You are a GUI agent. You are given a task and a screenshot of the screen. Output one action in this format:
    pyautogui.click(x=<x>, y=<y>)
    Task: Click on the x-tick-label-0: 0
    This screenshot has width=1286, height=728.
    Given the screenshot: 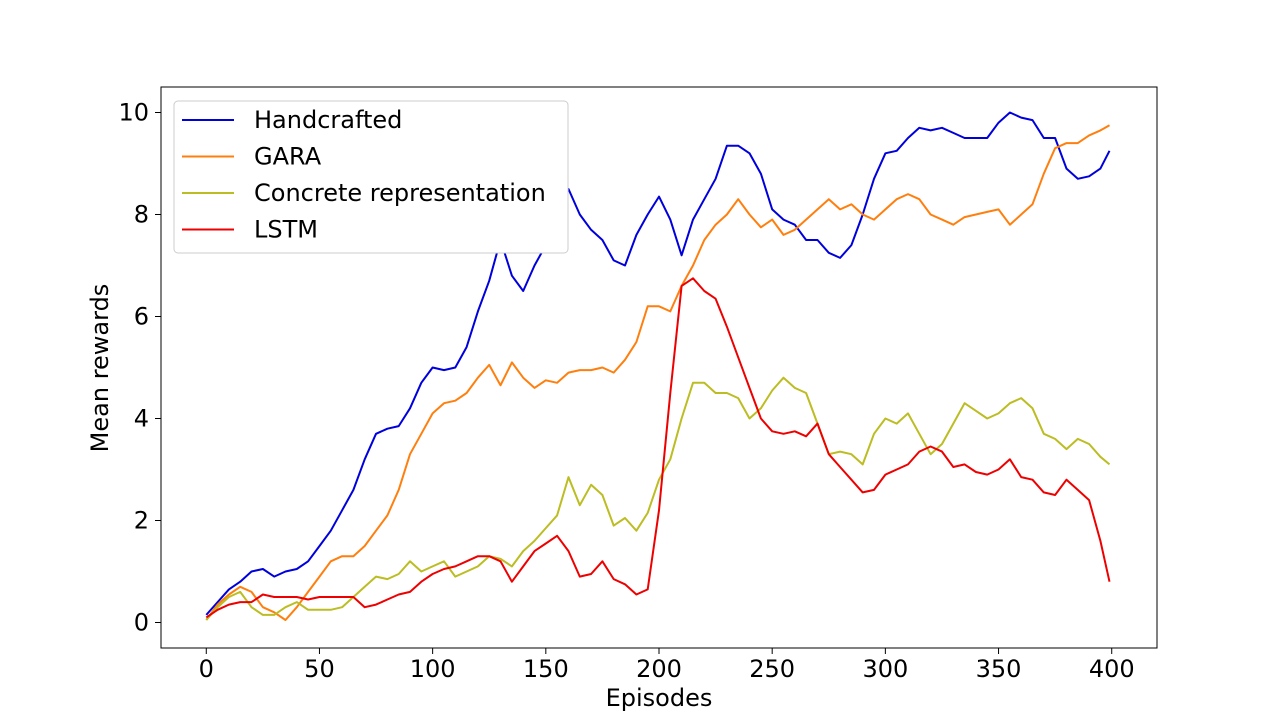 What is the action you would take?
    pyautogui.click(x=206, y=669)
    